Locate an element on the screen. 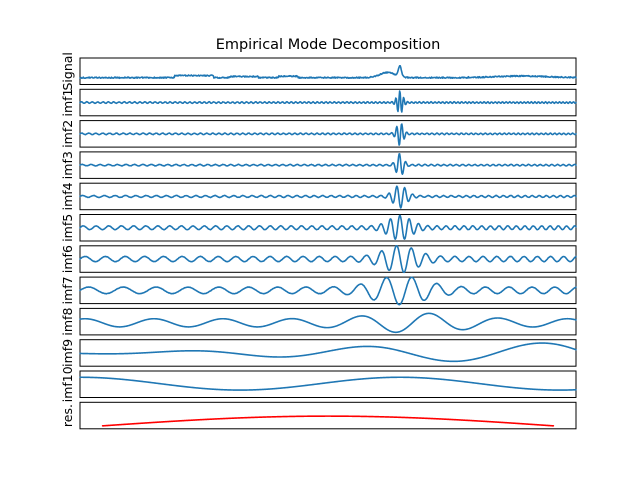  ylabel-imf8: imf8 is located at coordinates (67, 322).